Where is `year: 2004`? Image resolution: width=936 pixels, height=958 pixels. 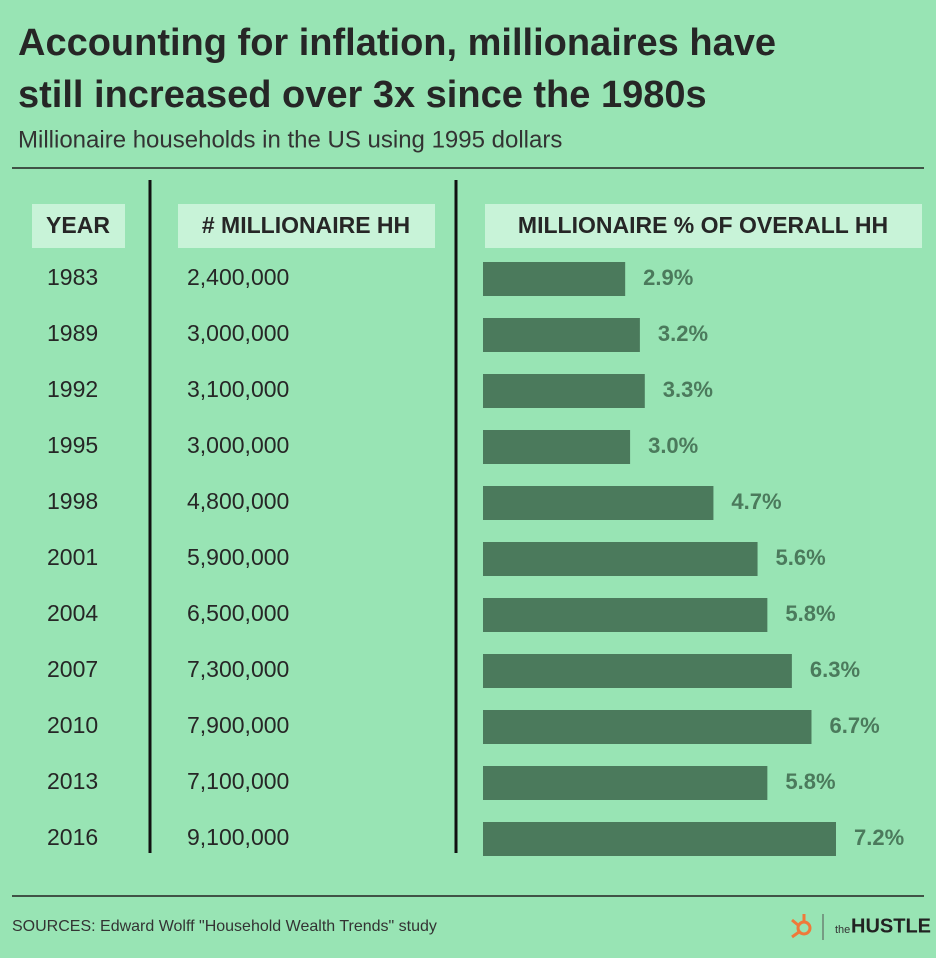 year: 2004 is located at coordinates (72, 613).